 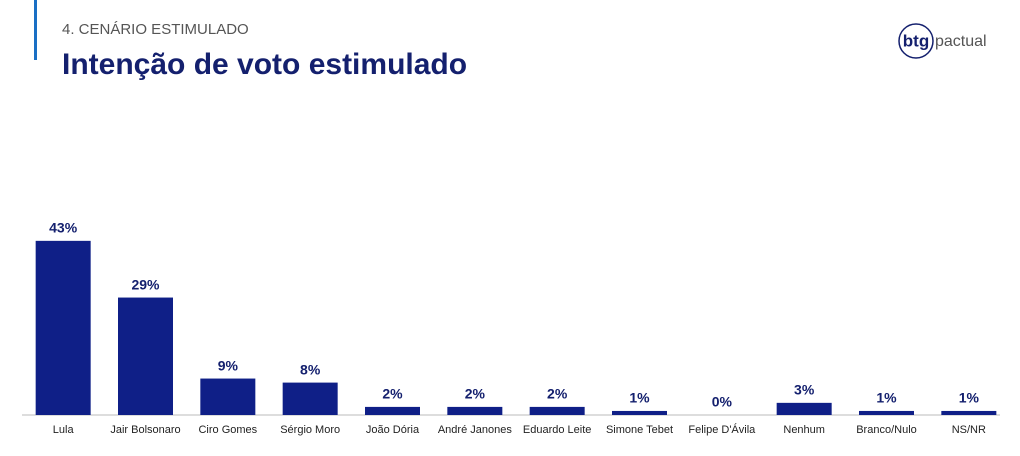 What do you see at coordinates (35, 30) in the screenshot?
I see `accent-bar` at bounding box center [35, 30].